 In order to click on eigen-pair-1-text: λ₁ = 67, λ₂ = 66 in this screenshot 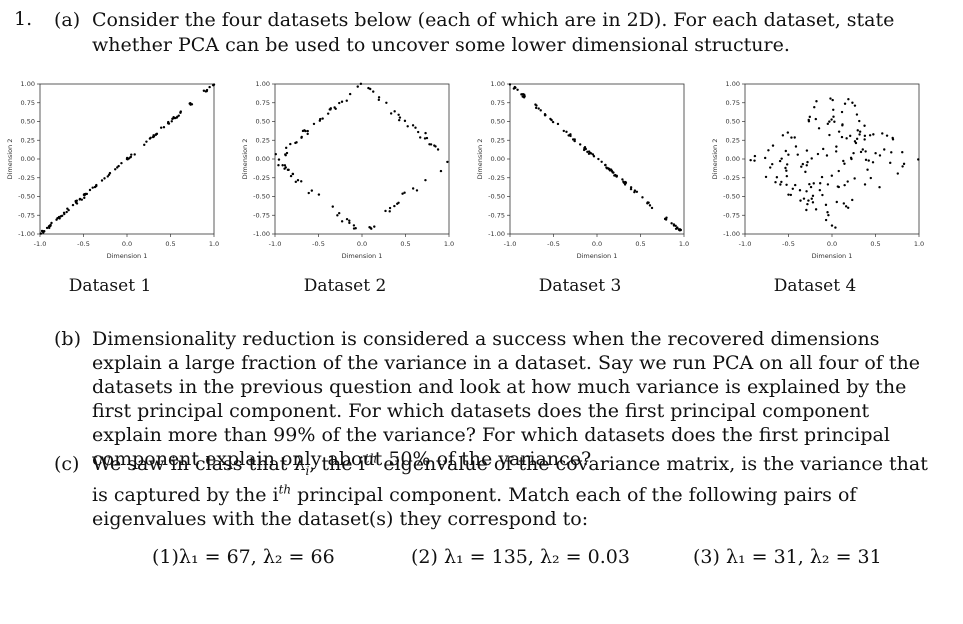, I will do `click(256, 557)`.